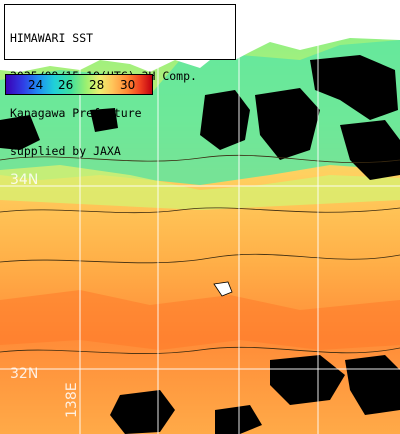 This screenshot has height=434, width=400. What do you see at coordinates (72, 400) in the screenshot?
I see `lon-label-138e: 138E` at bounding box center [72, 400].